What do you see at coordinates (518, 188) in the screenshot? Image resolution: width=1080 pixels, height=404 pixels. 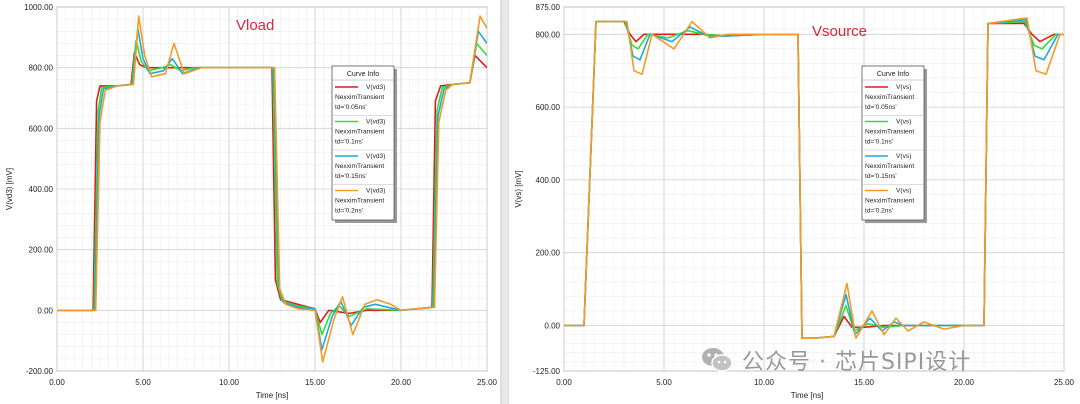 I see `y-axis-label: V(vs) [mV]` at bounding box center [518, 188].